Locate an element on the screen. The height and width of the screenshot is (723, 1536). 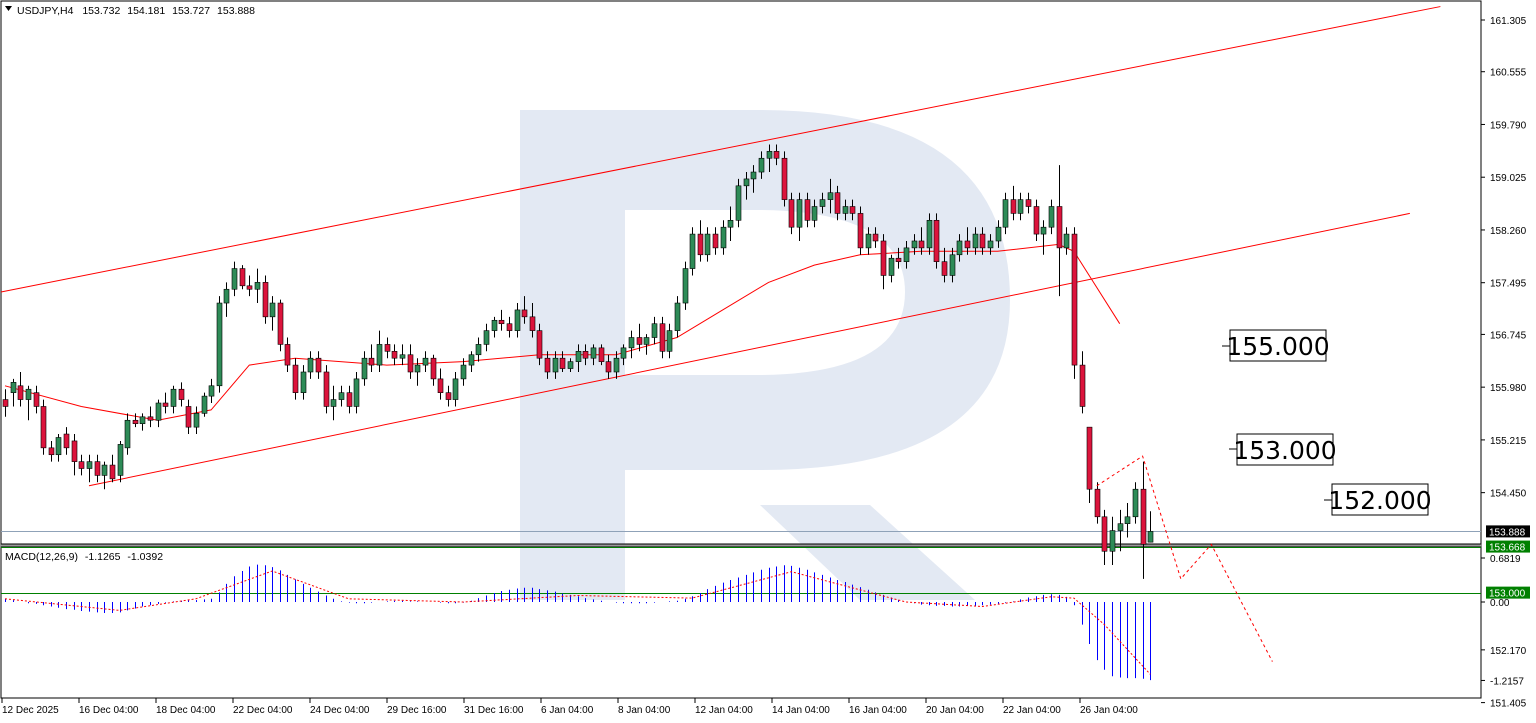
forecast-path is located at coordinates (1184, 558).